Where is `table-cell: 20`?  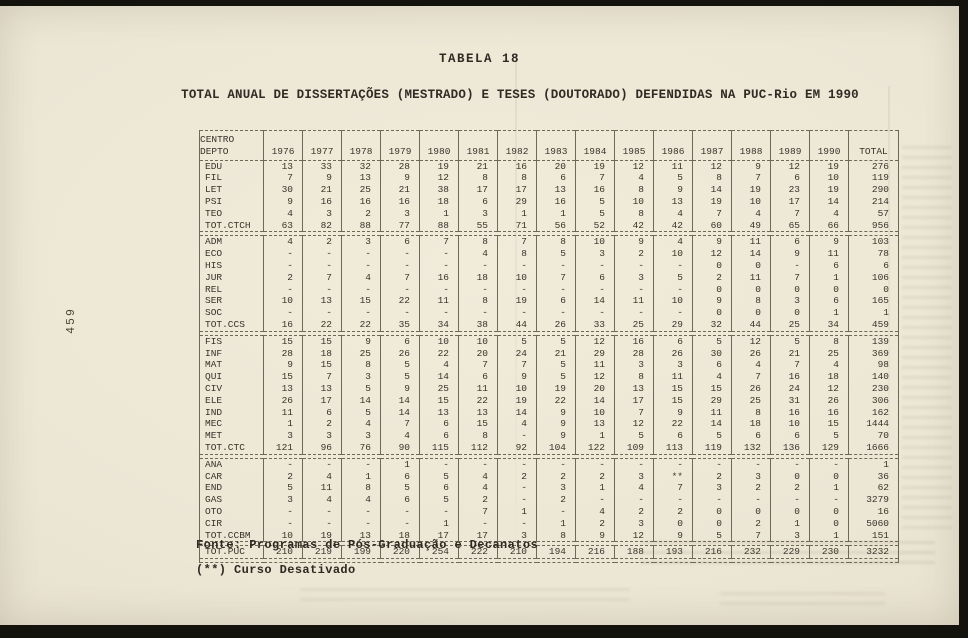
table-cell: 20 is located at coordinates (595, 388).